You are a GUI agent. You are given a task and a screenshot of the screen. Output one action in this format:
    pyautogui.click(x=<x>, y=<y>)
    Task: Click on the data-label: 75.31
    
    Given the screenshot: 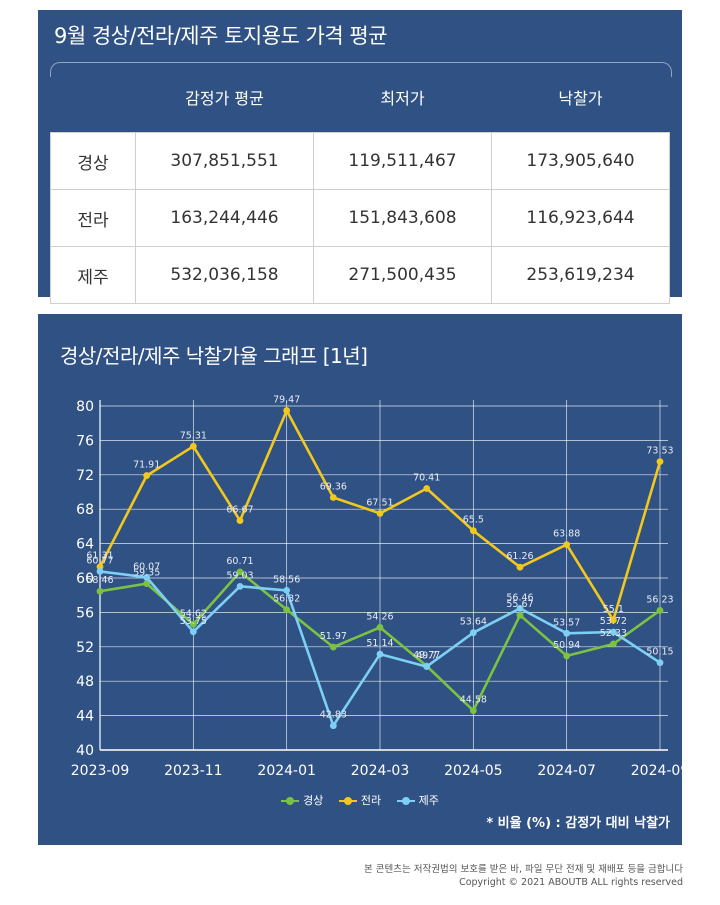 What is the action you would take?
    pyautogui.click(x=193, y=435)
    